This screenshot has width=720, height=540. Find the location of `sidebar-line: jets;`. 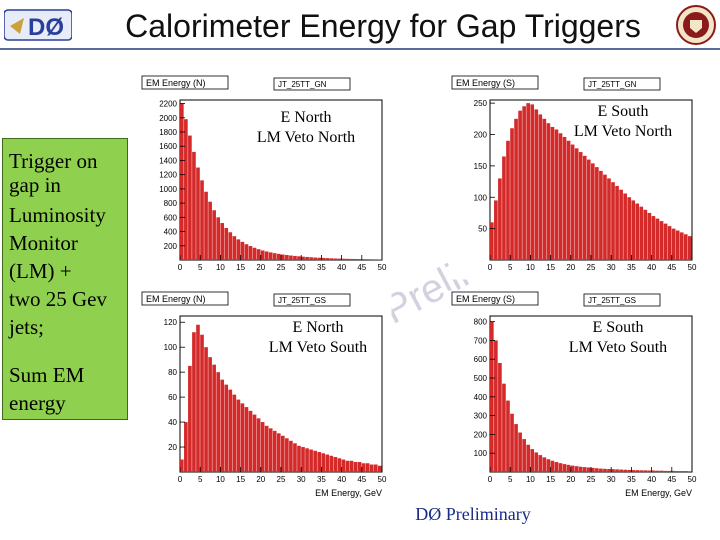

sidebar-line: jets; is located at coordinates (26, 327).